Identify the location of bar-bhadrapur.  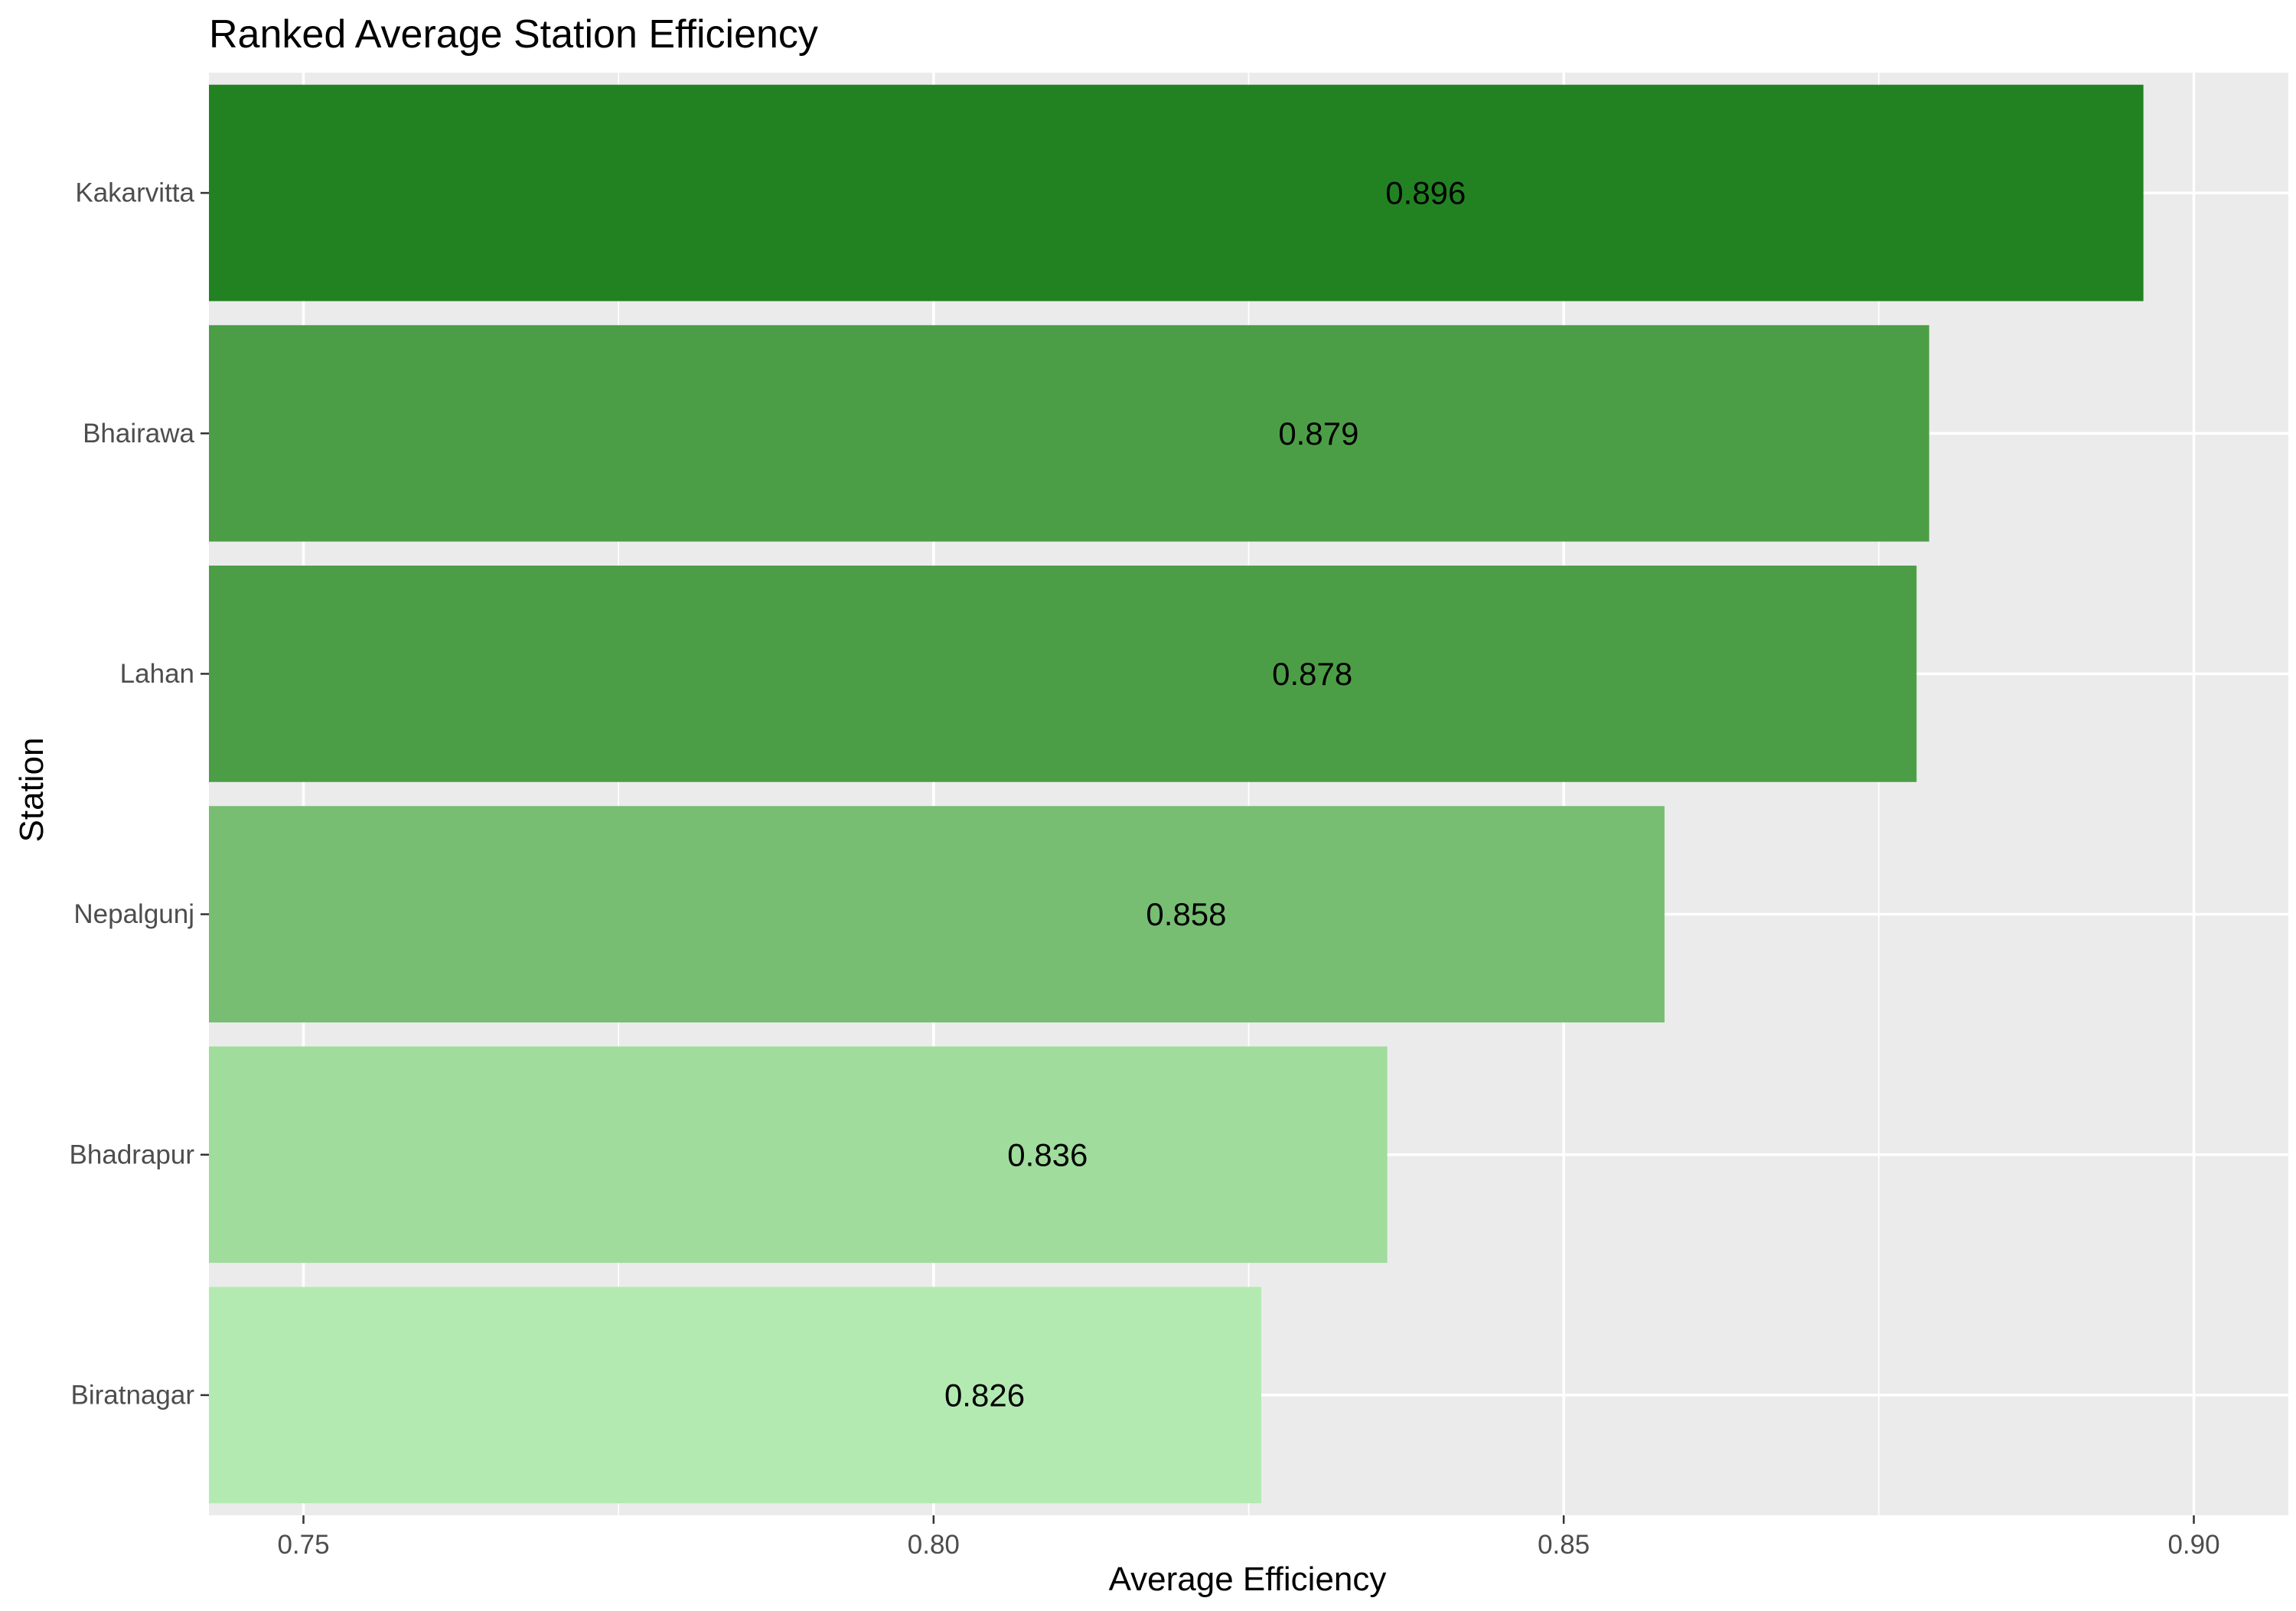
(798, 1155).